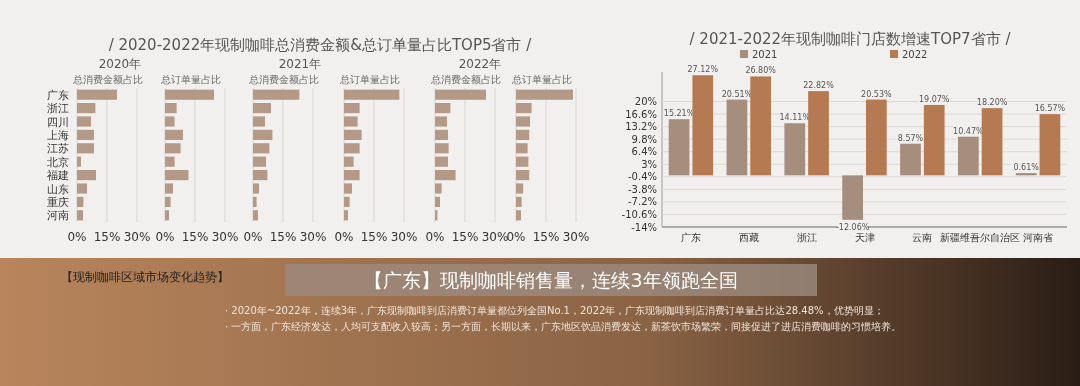  I want to click on text: 【现制咖啡区域市场变化趋势】, so click(145, 277).